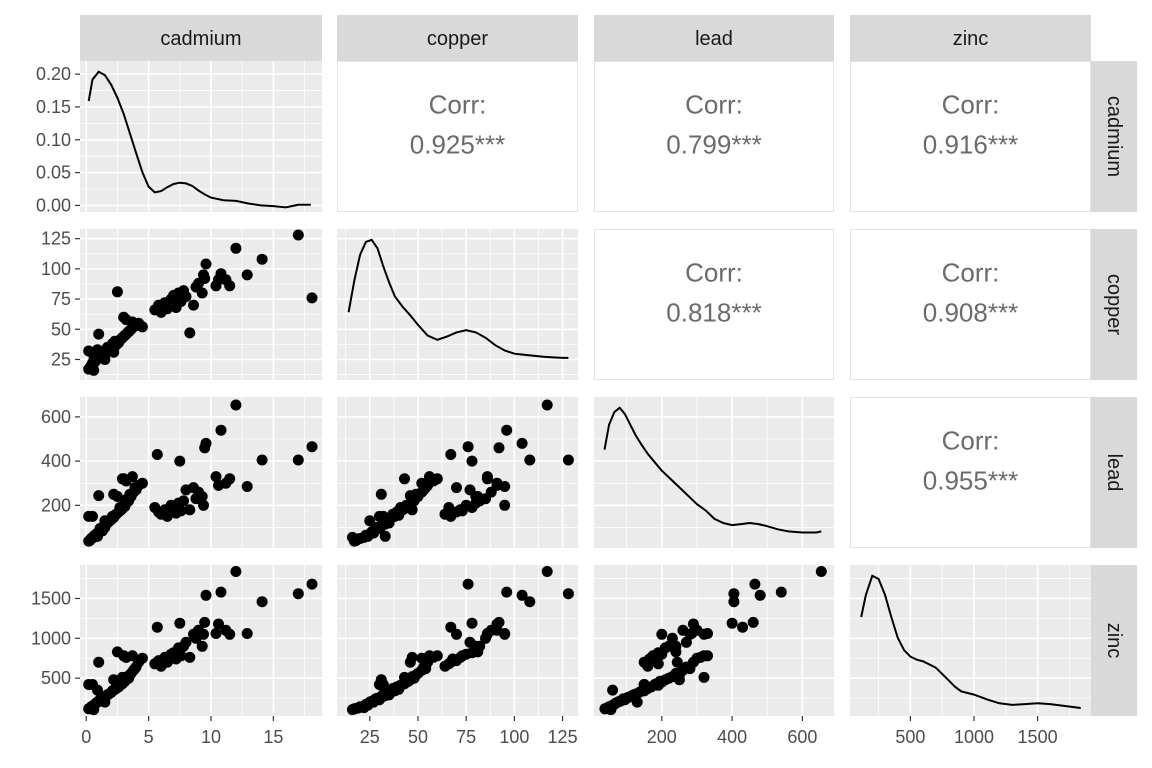 This screenshot has width=1152, height=768. Describe the element at coordinates (713, 145) in the screenshot. I see `correlation-value: 0.799***` at that location.